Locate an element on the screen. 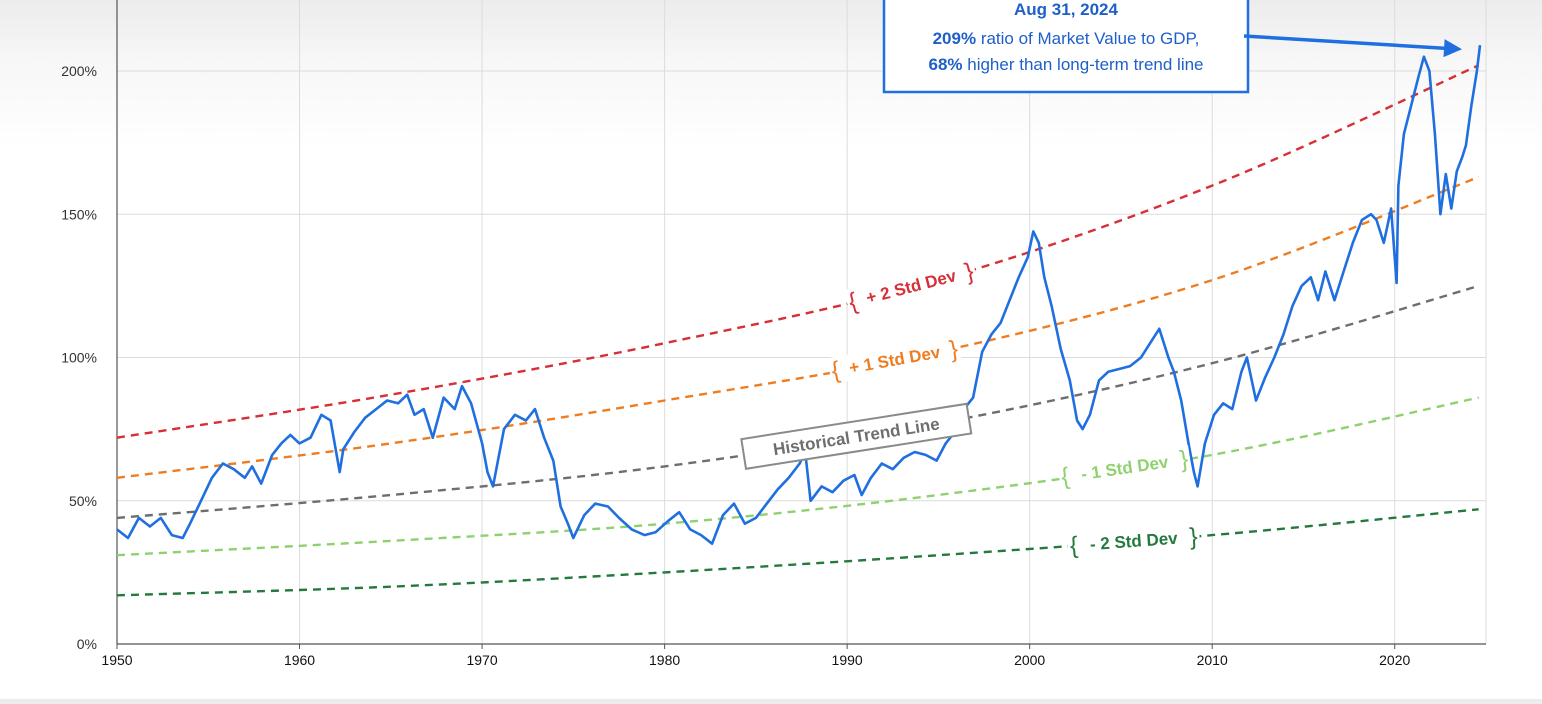 Image resolution: width=1542 pixels, height=704 pixels. x-tick-label: 1960 is located at coordinates (299, 660).